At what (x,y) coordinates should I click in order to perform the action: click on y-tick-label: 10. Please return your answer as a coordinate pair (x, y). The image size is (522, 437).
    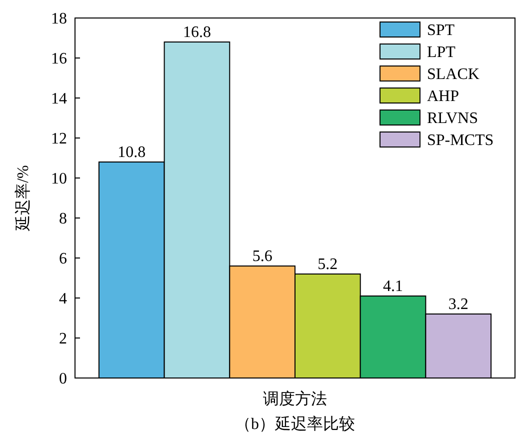
    Looking at the image, I should click on (59, 179).